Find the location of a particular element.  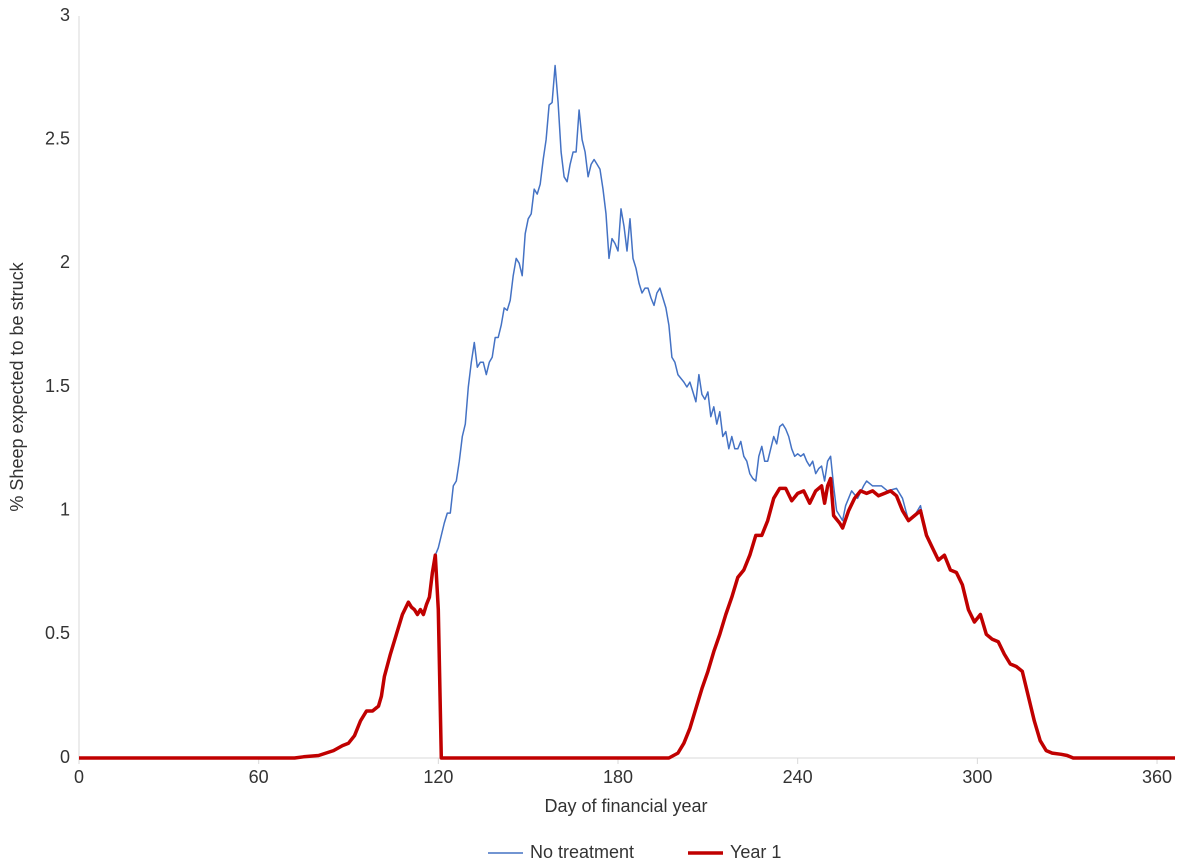

x-tick-label: 120 is located at coordinates (438, 777).